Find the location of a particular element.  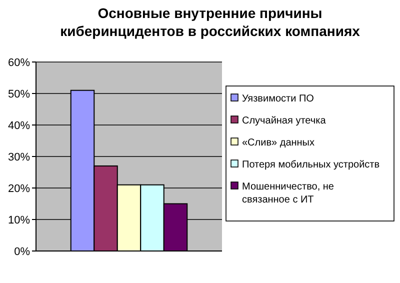

legend-label: «Слив» данных is located at coordinates (278, 143).